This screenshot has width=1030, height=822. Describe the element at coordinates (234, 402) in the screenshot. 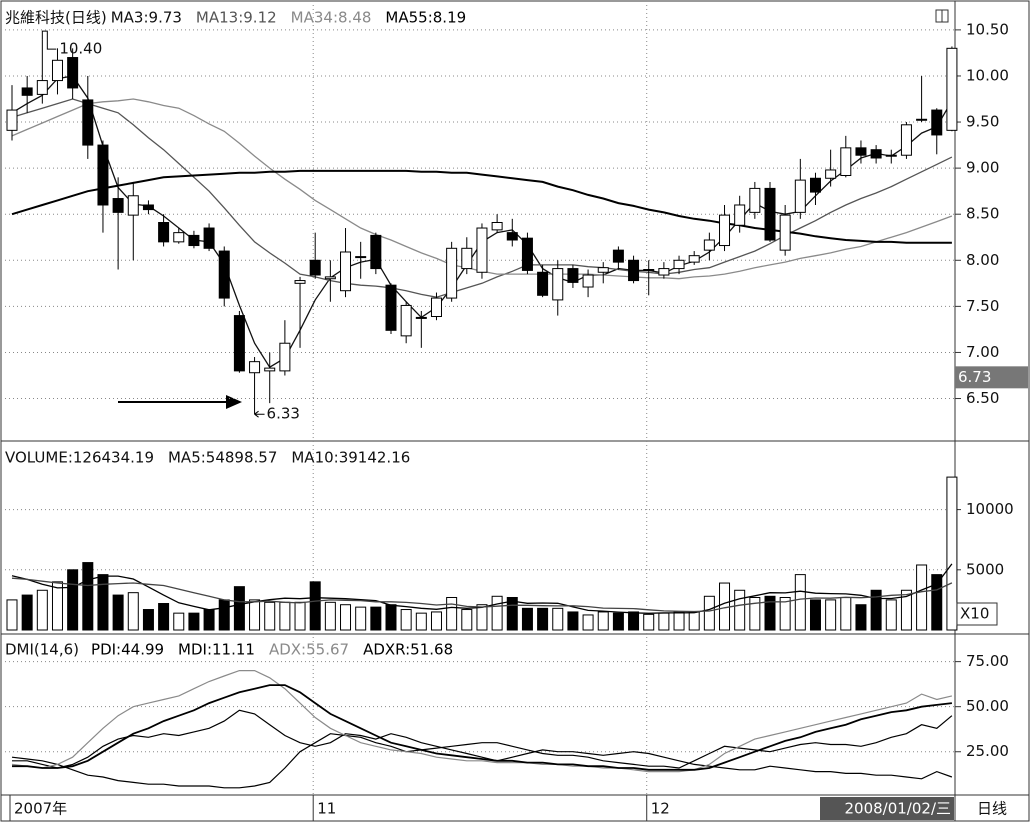

I see `pointer-arrowhead` at that location.